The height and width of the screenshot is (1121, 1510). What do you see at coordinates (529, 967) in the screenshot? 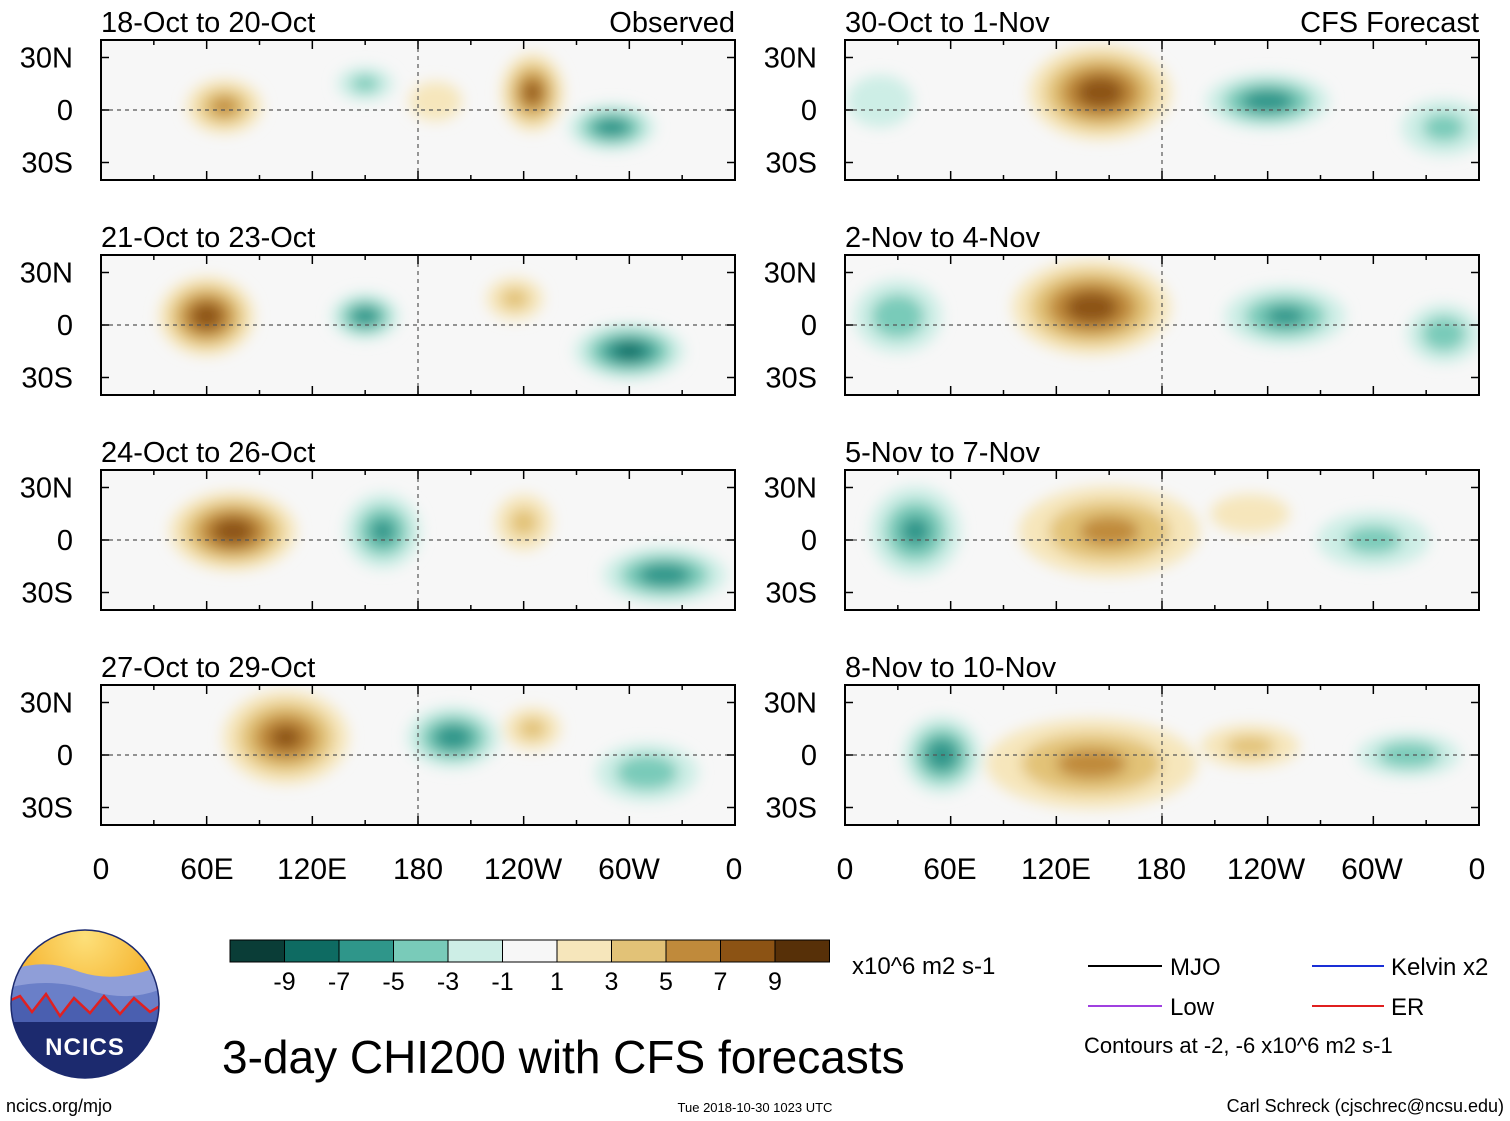
I see `colorbar: -9 -7 -5 -3 -1 1 3 5 7 9` at bounding box center [529, 967].